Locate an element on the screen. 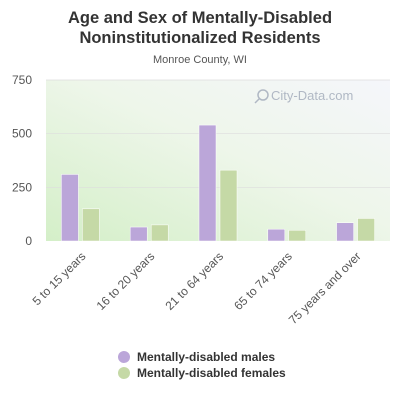 This screenshot has width=400, height=400. y-tick-label: 500 is located at coordinates (22, 134).